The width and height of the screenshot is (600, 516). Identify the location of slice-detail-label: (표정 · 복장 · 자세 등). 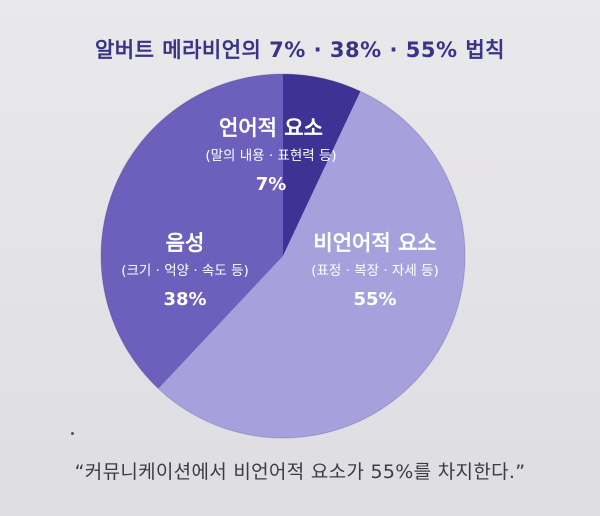
(375, 271).